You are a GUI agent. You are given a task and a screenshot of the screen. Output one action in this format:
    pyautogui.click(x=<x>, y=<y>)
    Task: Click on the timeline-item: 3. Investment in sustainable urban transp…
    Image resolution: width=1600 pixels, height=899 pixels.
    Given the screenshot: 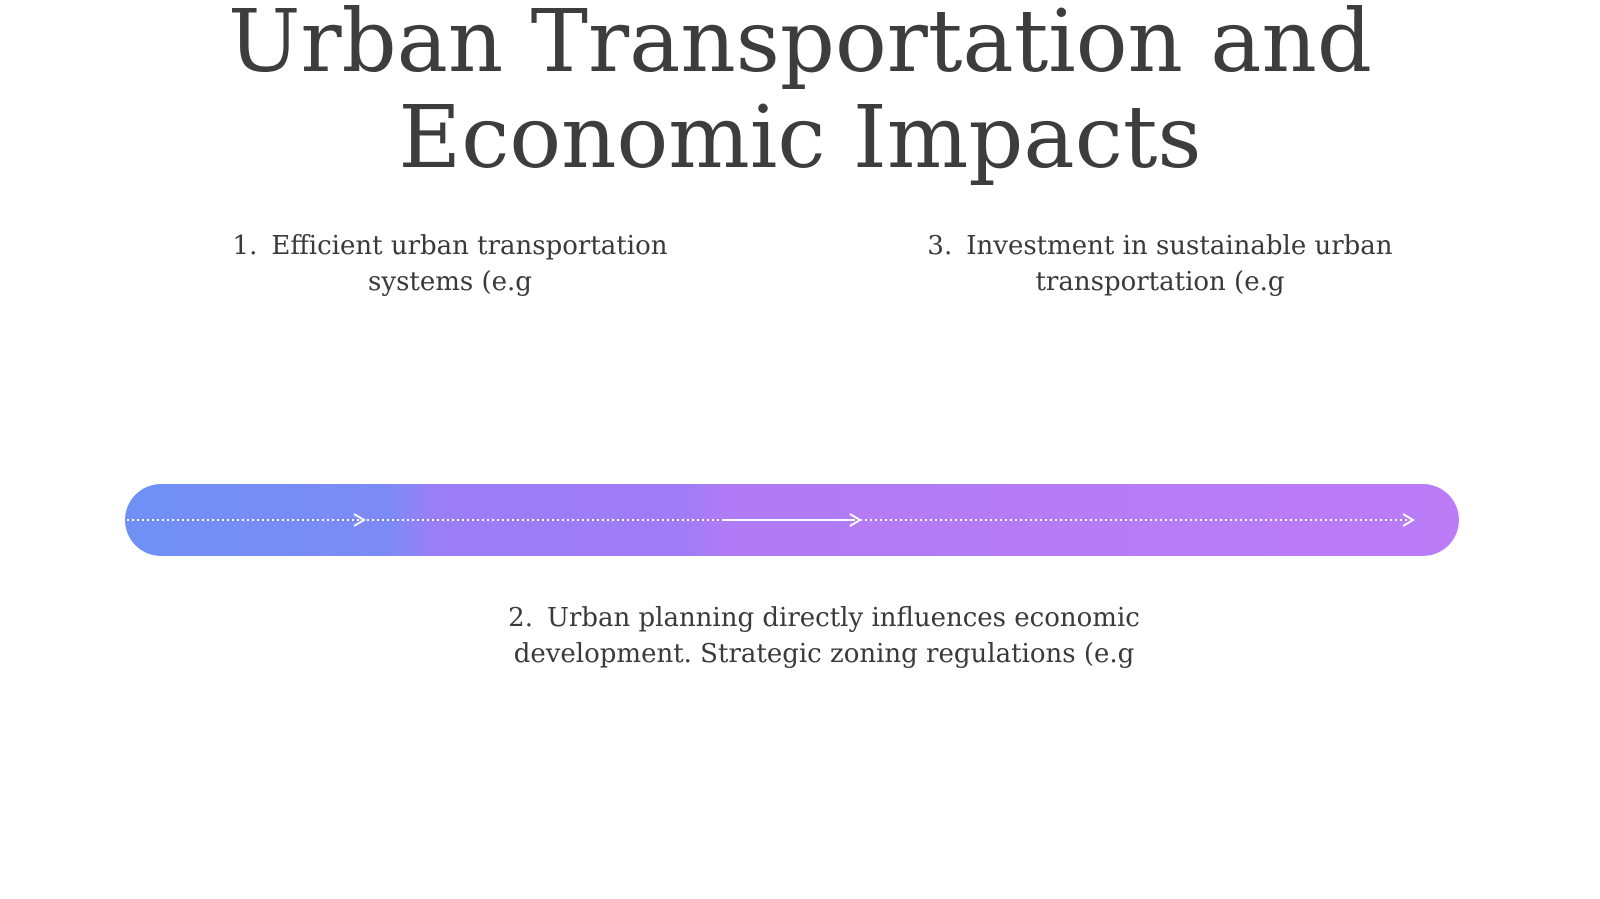 What is the action you would take?
    pyautogui.click(x=1160, y=264)
    